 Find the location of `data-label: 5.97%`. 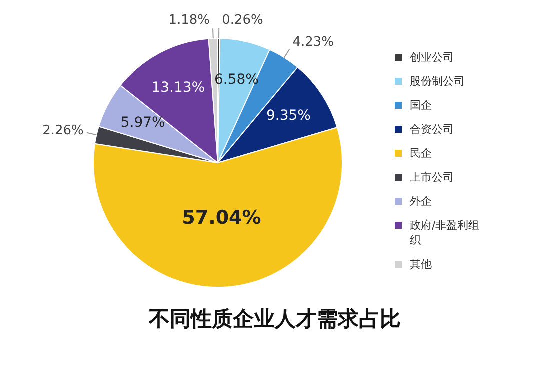

data-label: 5.97% is located at coordinates (143, 123).